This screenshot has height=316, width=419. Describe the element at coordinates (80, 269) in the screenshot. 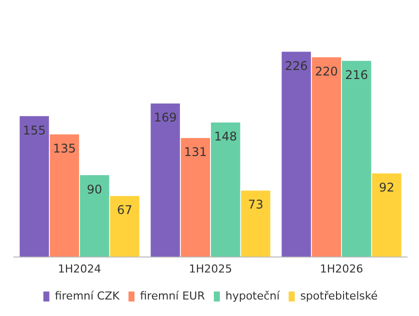

I see `x-tick-label: 1H2024` at that location.